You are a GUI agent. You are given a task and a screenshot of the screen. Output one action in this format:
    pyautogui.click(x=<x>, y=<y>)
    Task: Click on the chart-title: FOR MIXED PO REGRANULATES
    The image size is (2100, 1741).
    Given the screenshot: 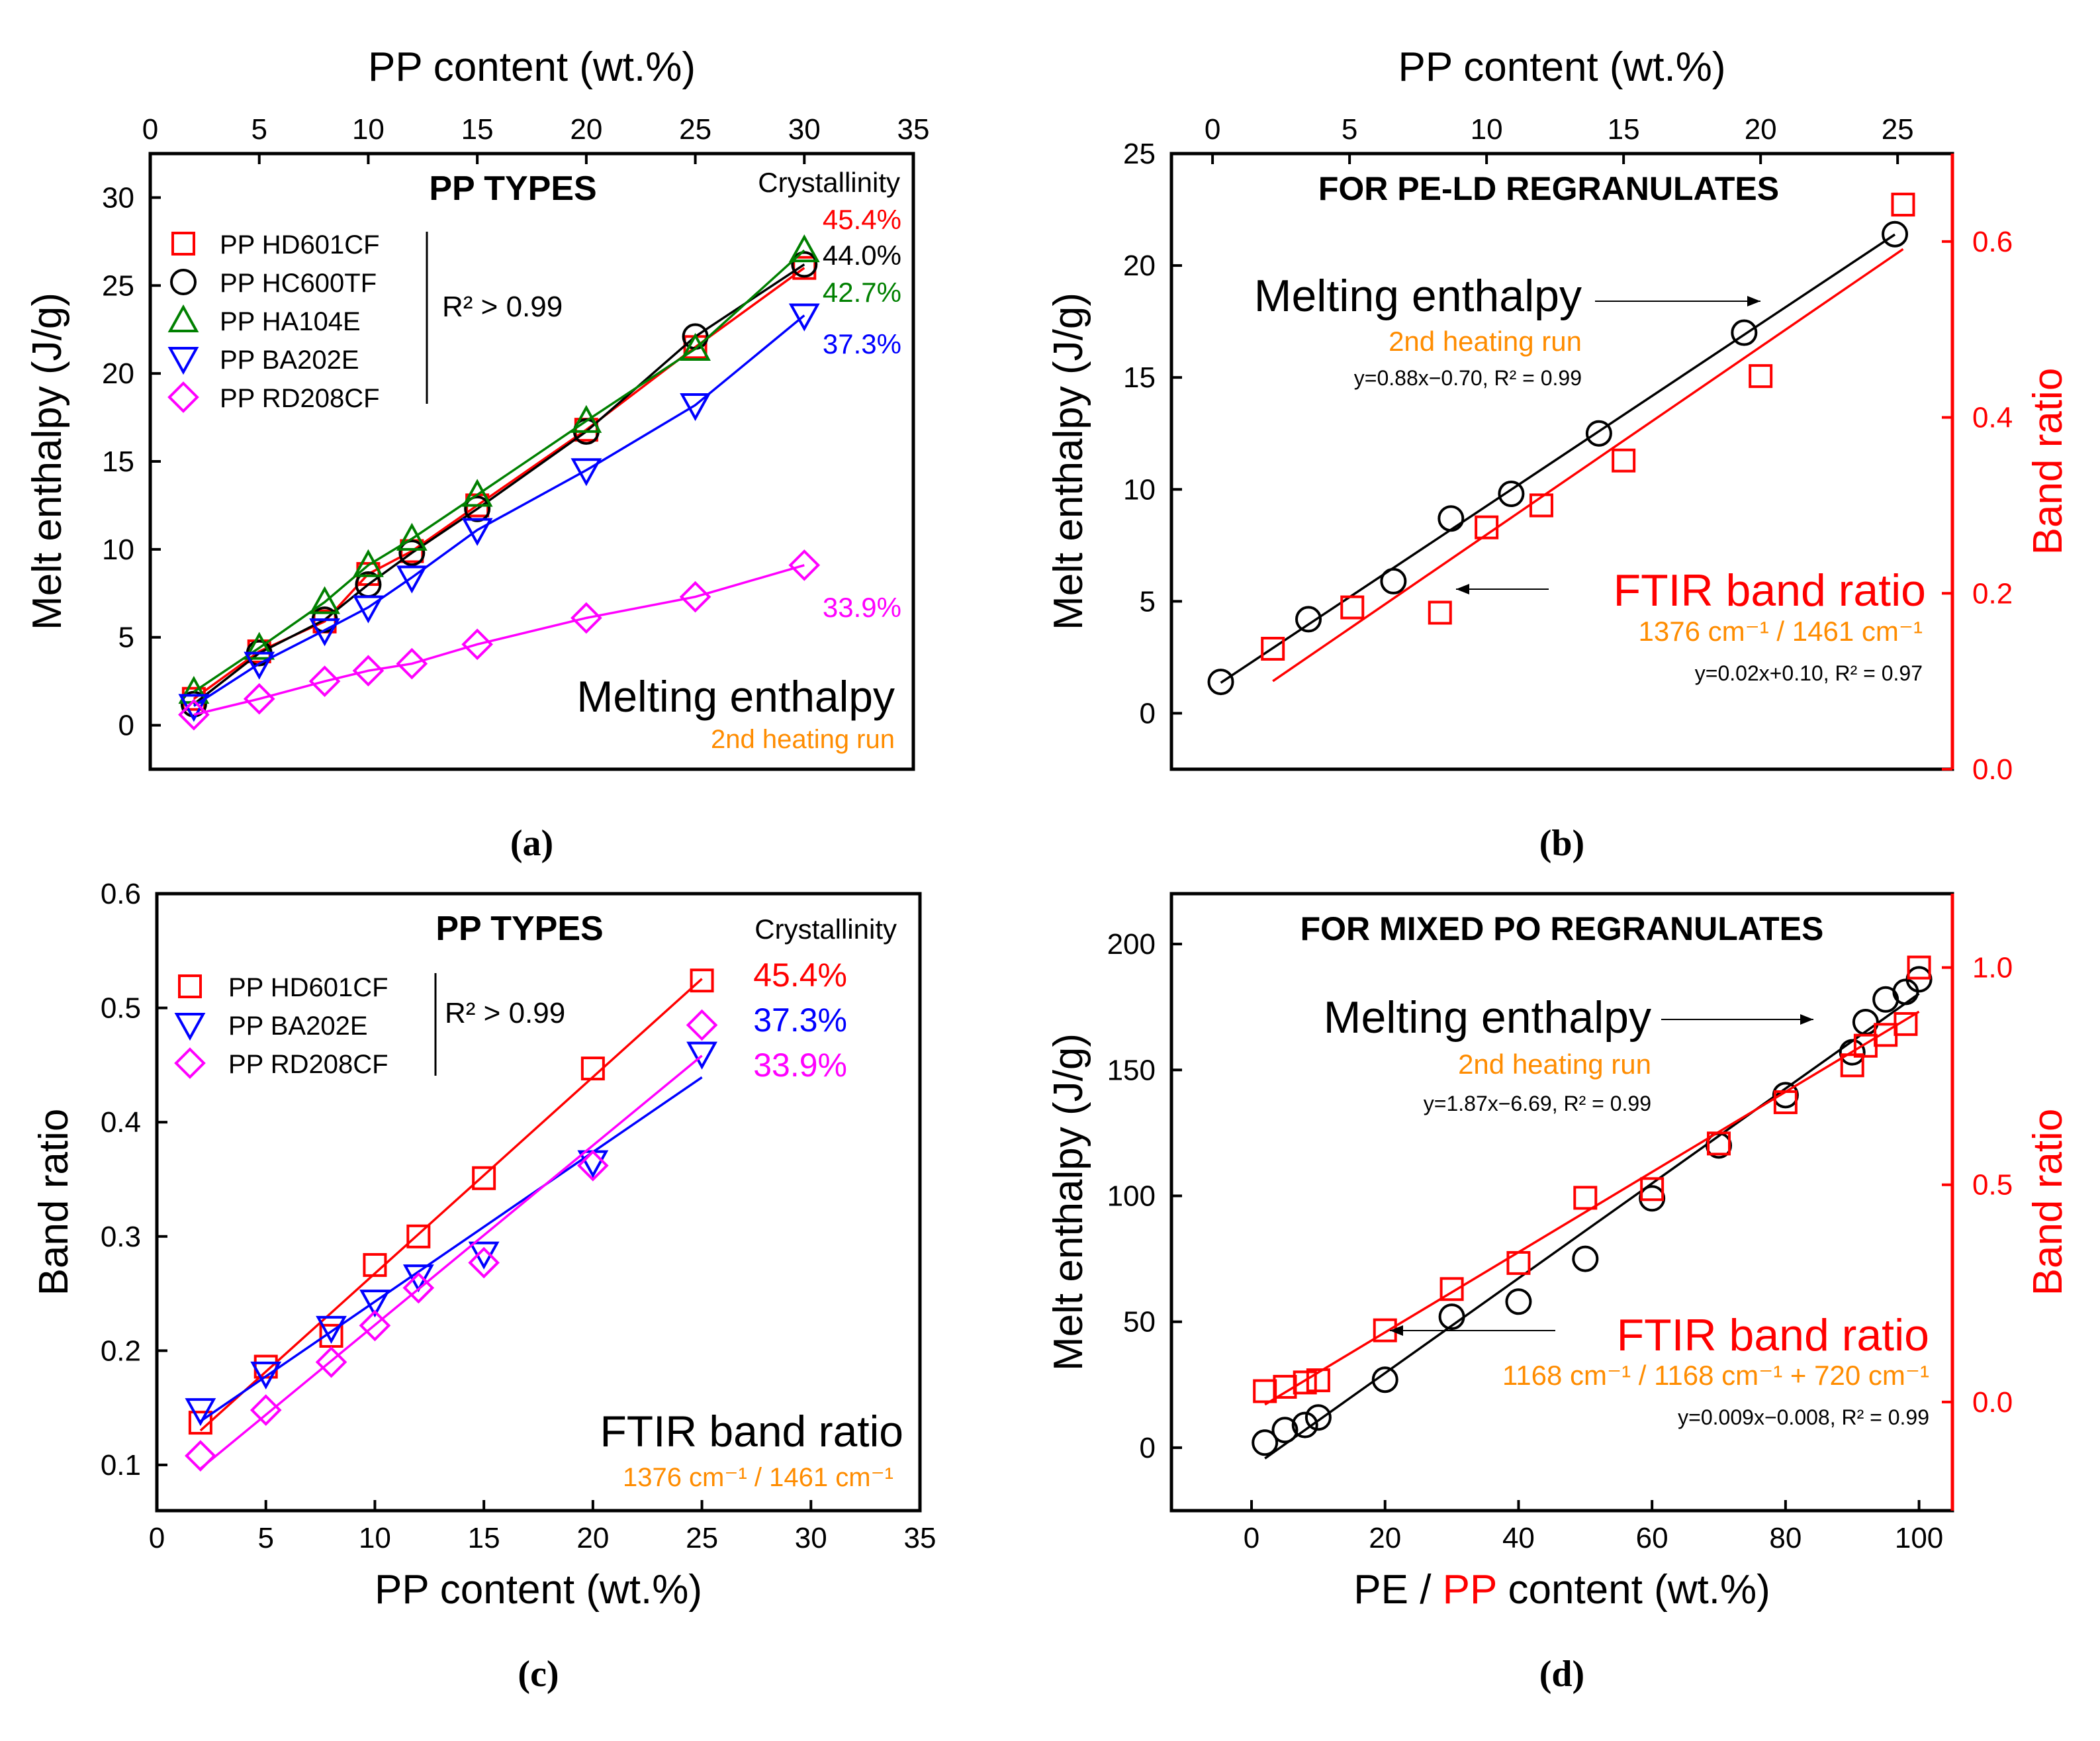 What is the action you would take?
    pyautogui.click(x=1563, y=928)
    